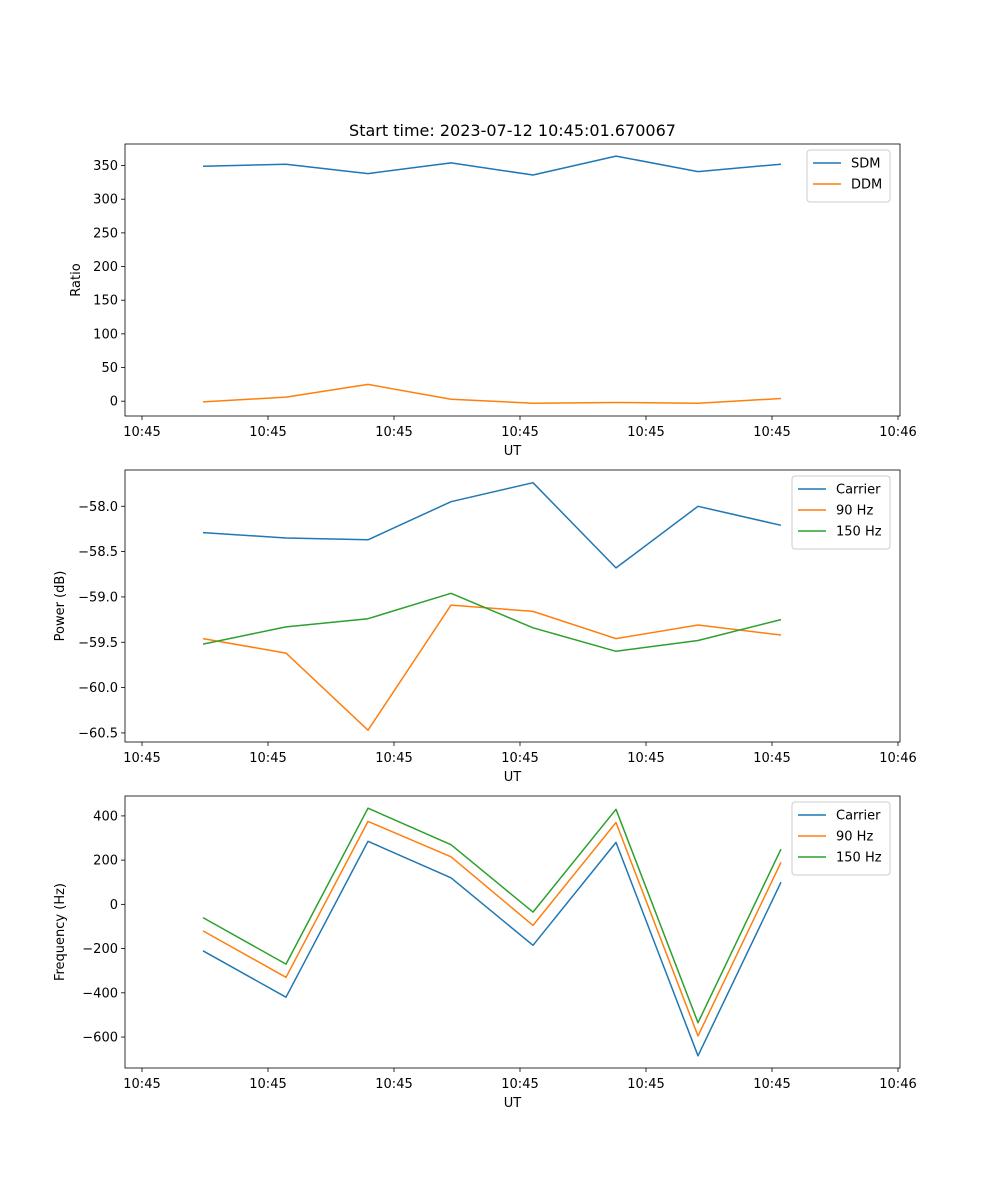 The height and width of the screenshot is (1200, 1000). I want to click on legend-label: DDM, so click(866, 185).